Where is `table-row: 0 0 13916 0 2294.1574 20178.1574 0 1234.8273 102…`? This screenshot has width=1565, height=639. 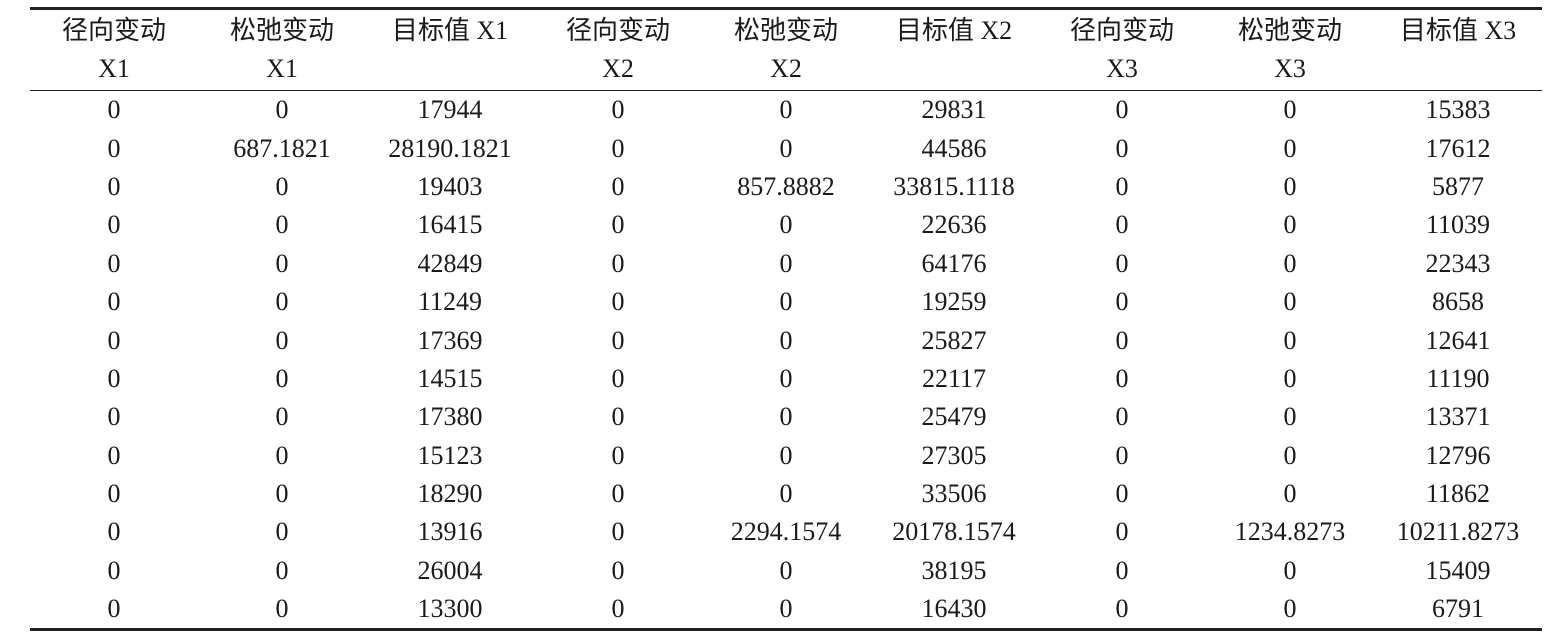 table-row: 0 0 13916 0 2294.1574 20178.1574 0 1234.8273 102… is located at coordinates (786, 532).